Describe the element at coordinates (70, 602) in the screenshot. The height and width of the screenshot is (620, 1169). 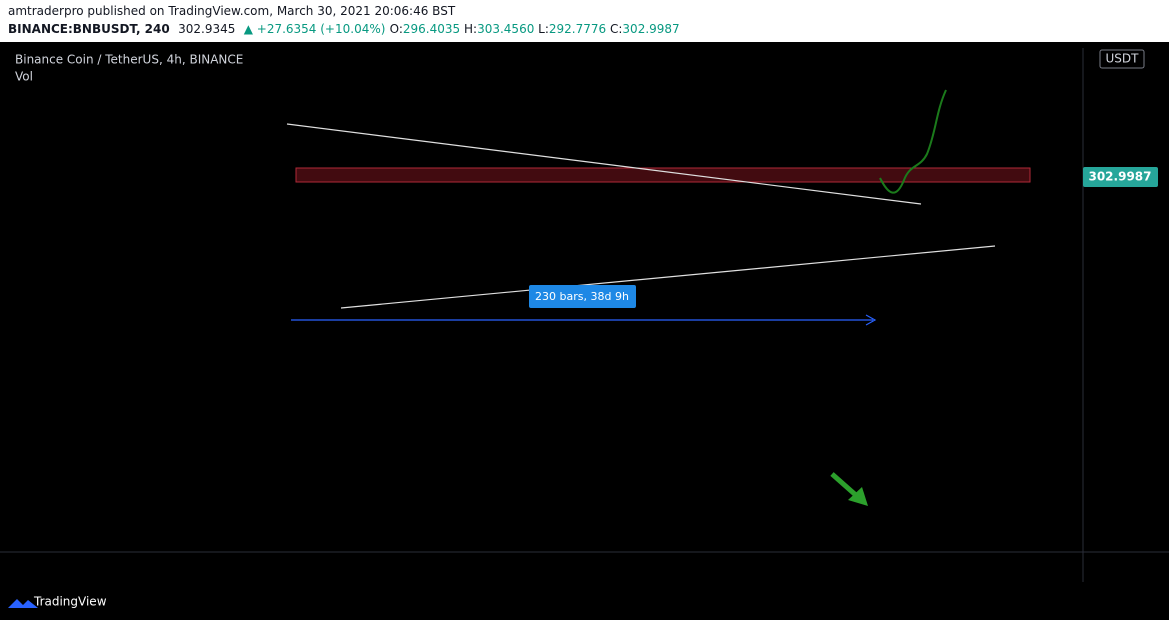
I see `brand: TradingView` at that location.